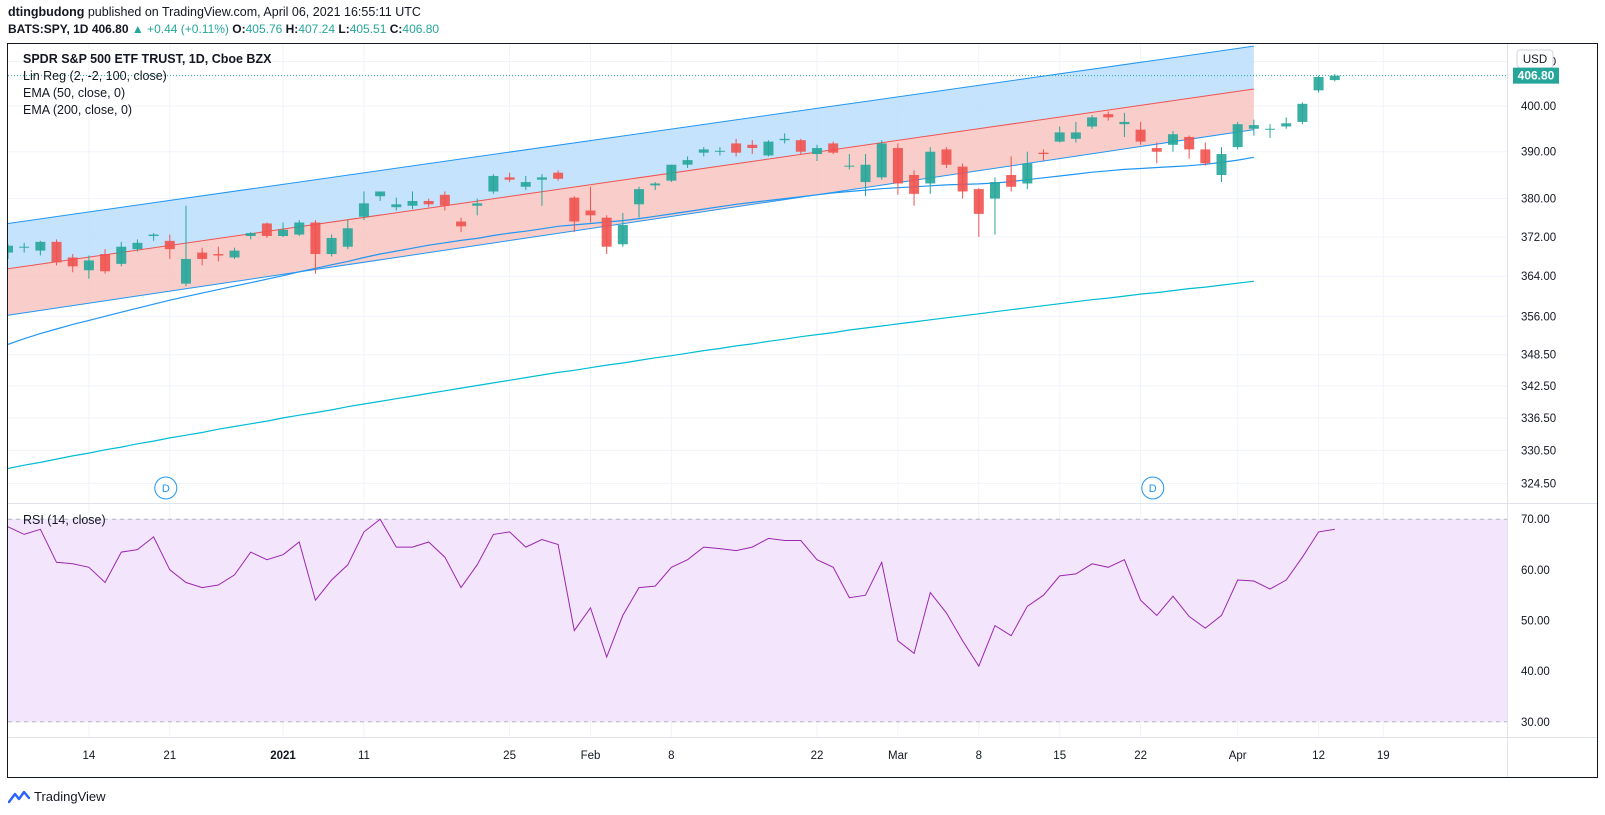 Image resolution: width=1605 pixels, height=815 pixels. Describe the element at coordinates (898, 756) in the screenshot. I see `time-tick-label: Mar` at that location.